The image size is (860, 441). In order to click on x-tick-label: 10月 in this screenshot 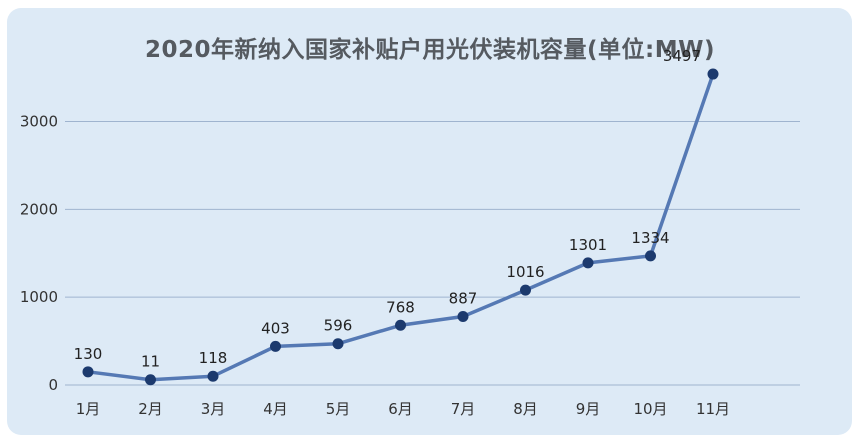, I will do `click(650, 409)`.